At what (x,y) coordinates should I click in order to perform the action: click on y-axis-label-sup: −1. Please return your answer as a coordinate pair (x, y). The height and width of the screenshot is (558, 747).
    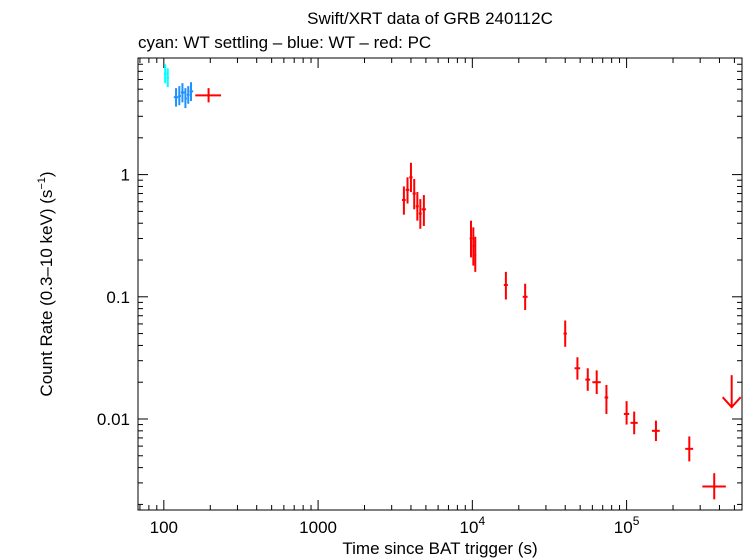
    Looking at the image, I should click on (42, 183).